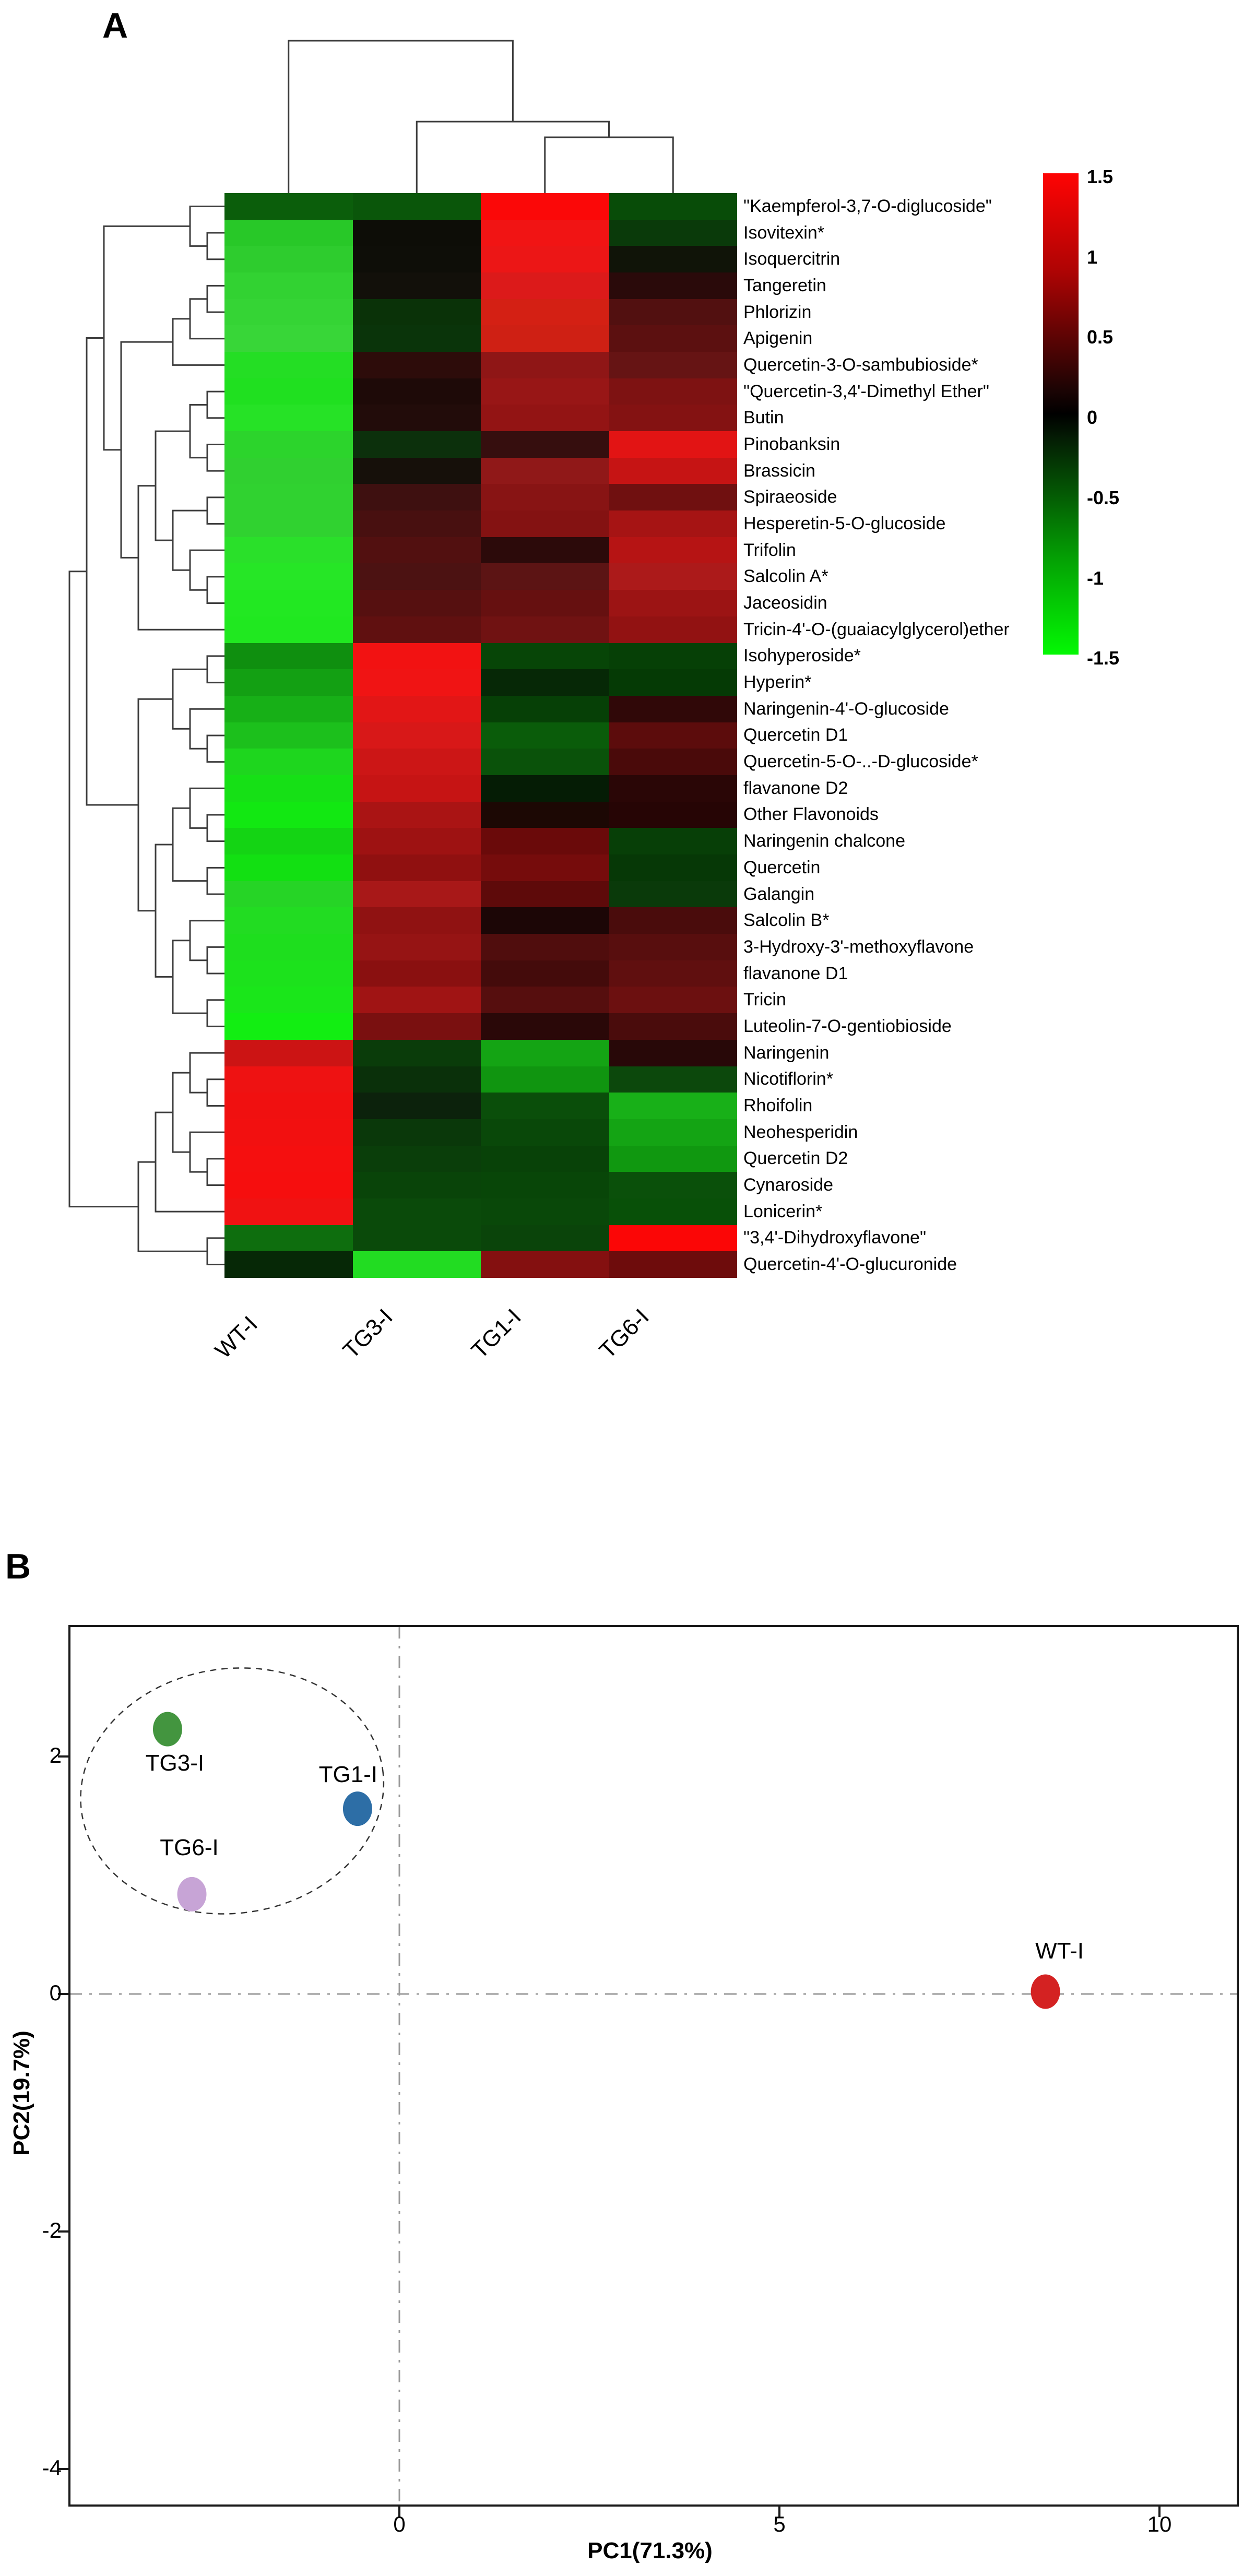  What do you see at coordinates (1092, 257) in the screenshot?
I see `colorbar-tick-label: 1` at bounding box center [1092, 257].